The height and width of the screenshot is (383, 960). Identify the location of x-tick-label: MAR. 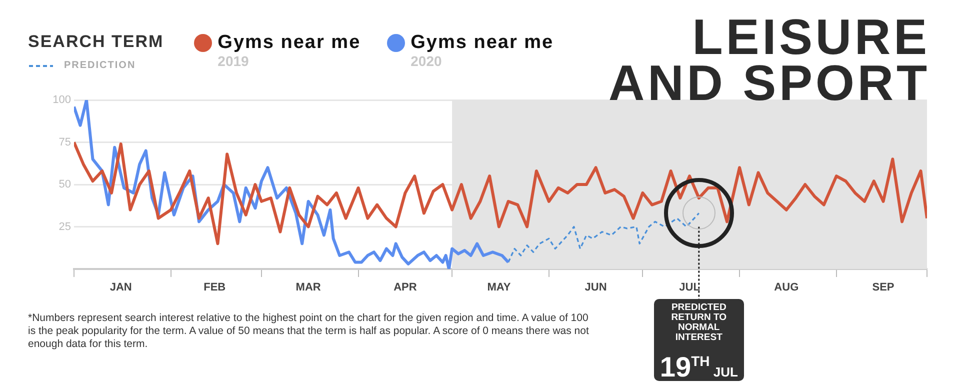
(308, 288).